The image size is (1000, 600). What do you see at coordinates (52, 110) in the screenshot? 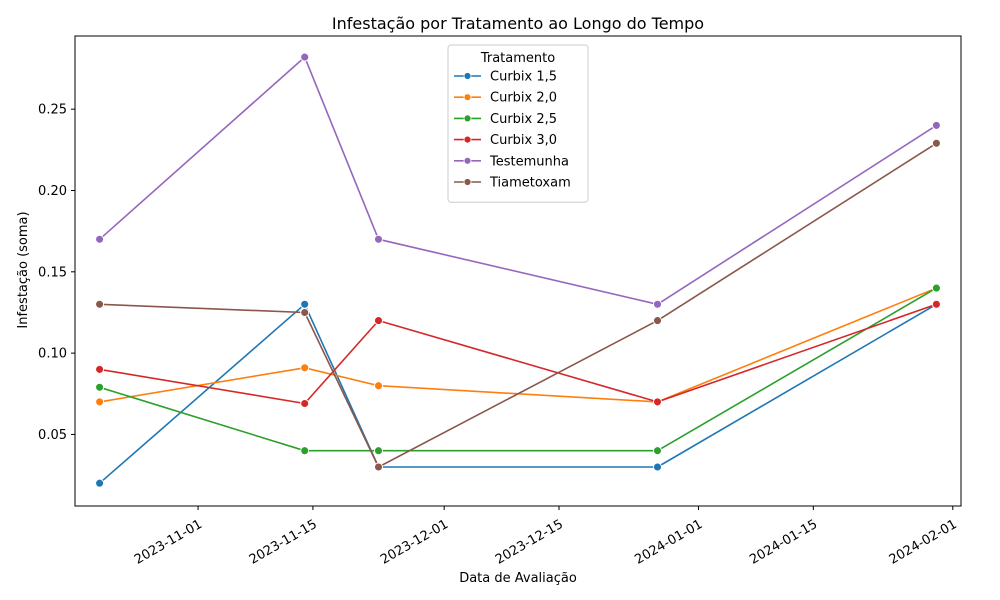
I see `y-tick-label: 0.25` at bounding box center [52, 110].